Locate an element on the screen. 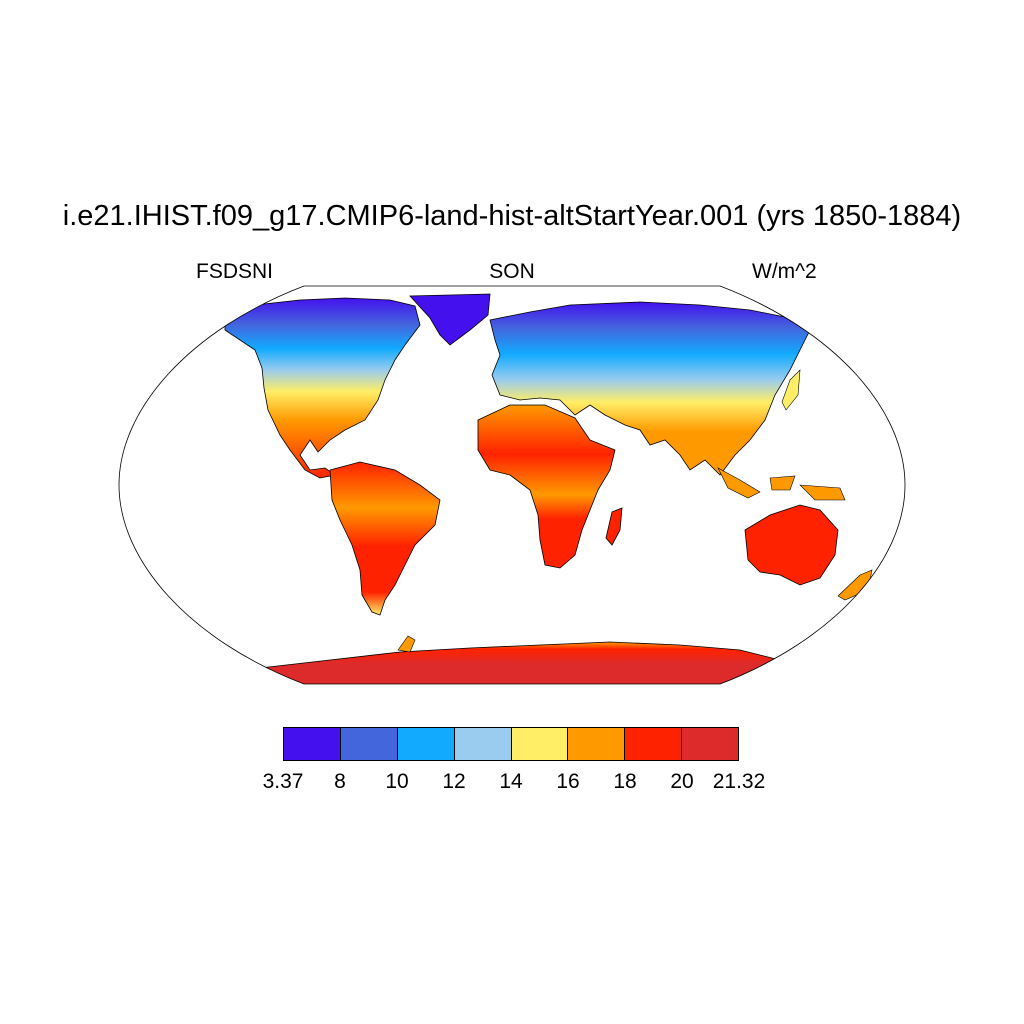  colorbar-tick-label: 14 is located at coordinates (511, 781).